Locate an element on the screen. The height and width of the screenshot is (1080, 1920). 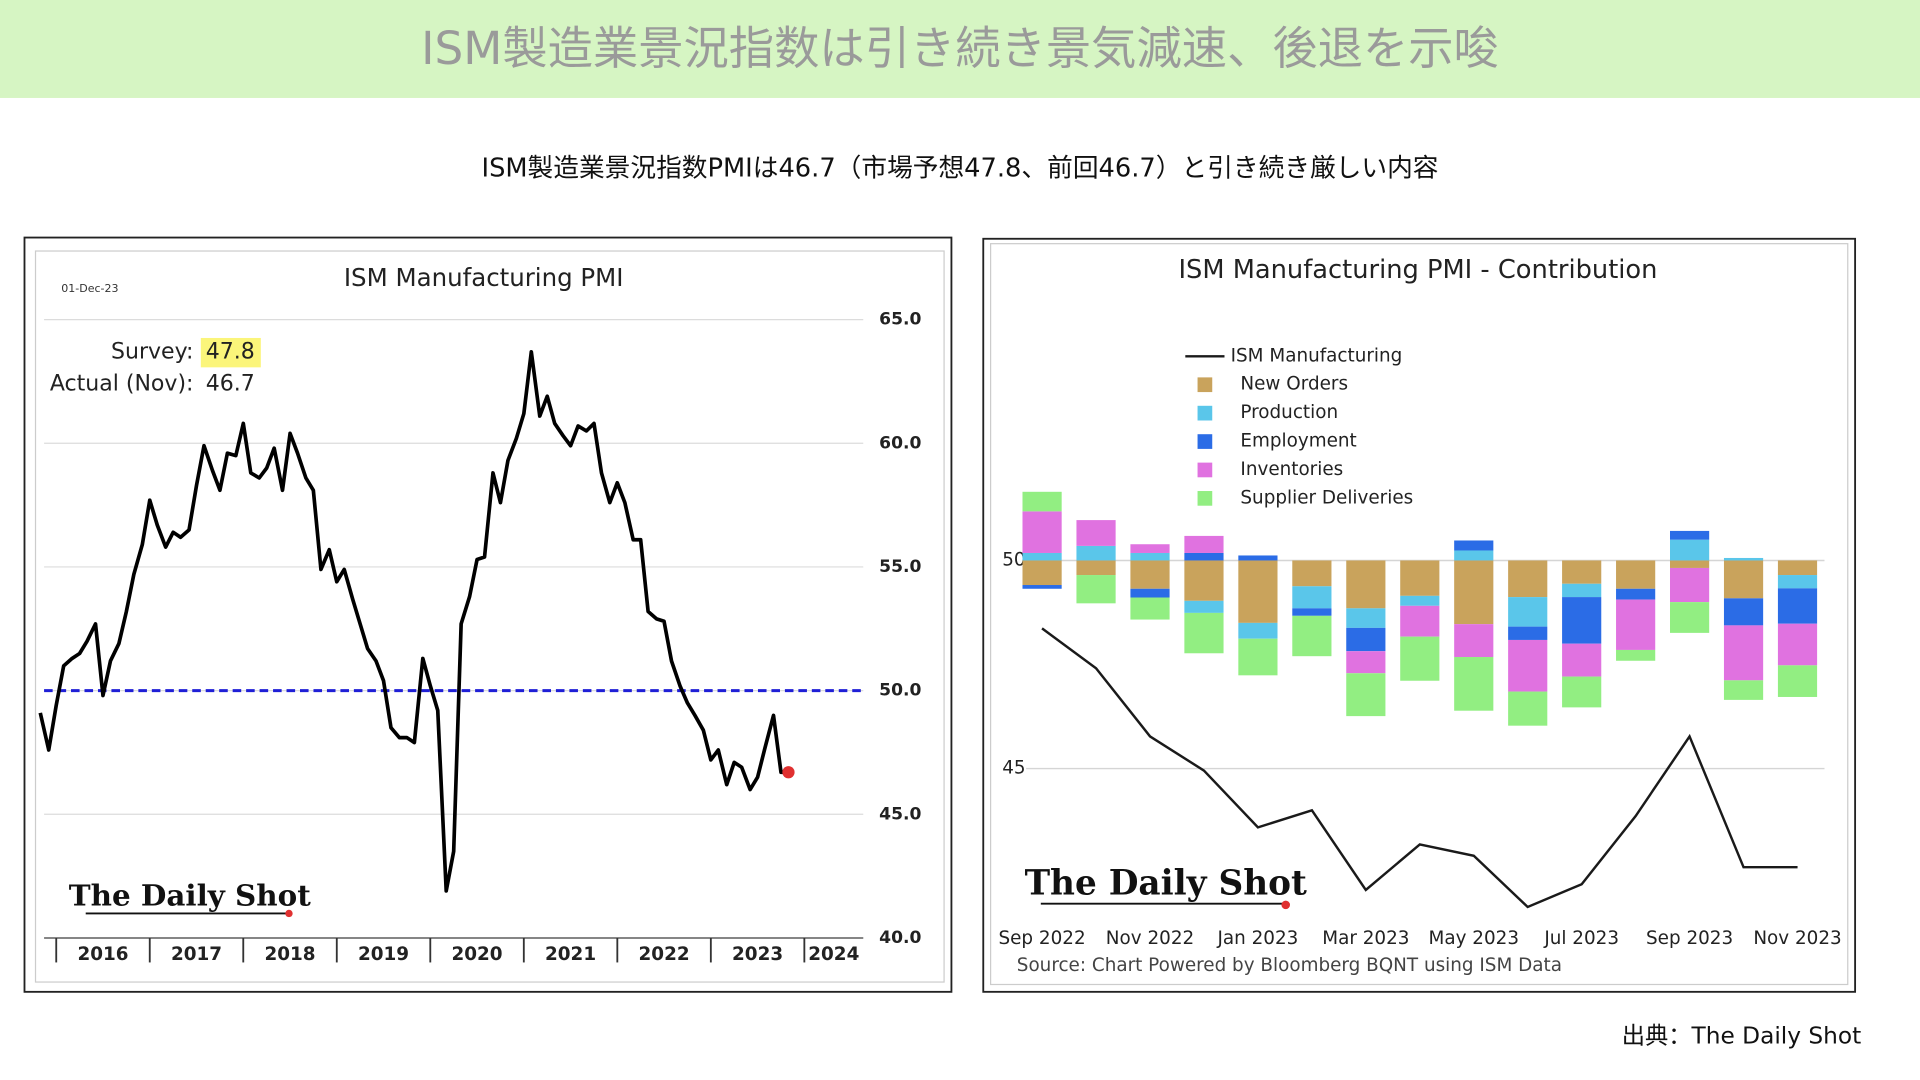
x-tick-label: Sep 2023 is located at coordinates (1689, 938).